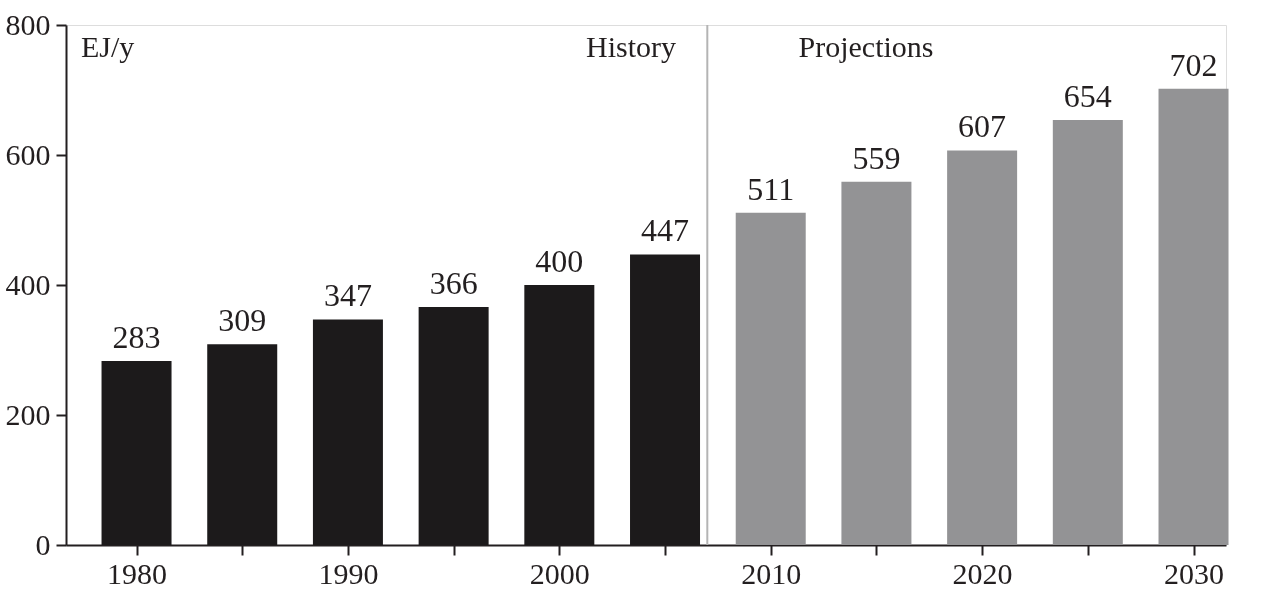 This screenshot has width=1283, height=596. What do you see at coordinates (136, 337) in the screenshot?
I see `data-label: 283` at bounding box center [136, 337].